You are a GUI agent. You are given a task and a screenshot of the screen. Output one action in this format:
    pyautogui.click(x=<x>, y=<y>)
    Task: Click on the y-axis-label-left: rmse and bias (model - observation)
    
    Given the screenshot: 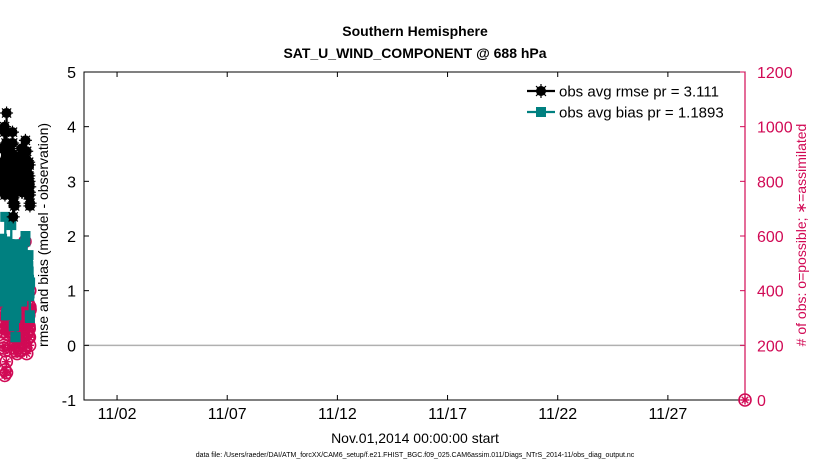 What is the action you would take?
    pyautogui.click(x=43, y=235)
    